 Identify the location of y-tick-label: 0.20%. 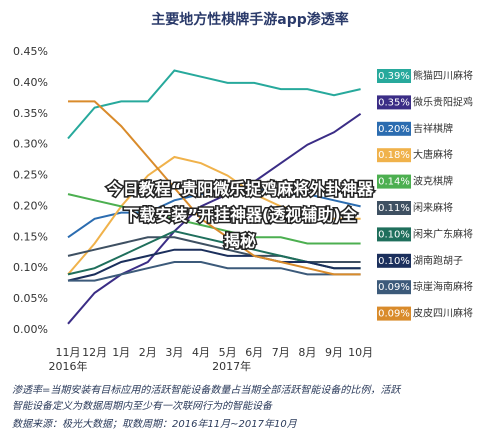
(30, 205).